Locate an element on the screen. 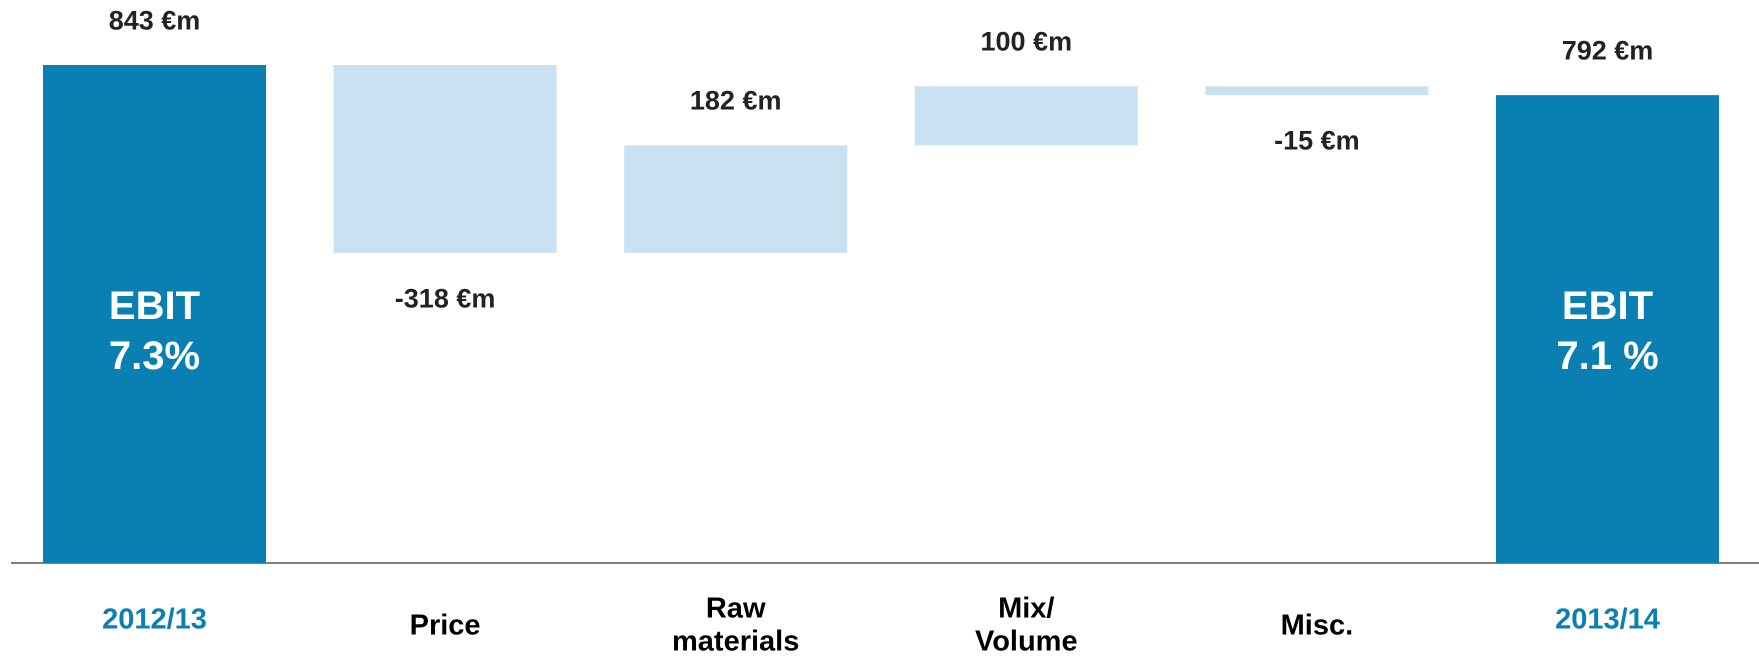  bar-label: EBIT 7.1 % is located at coordinates (1607, 331).